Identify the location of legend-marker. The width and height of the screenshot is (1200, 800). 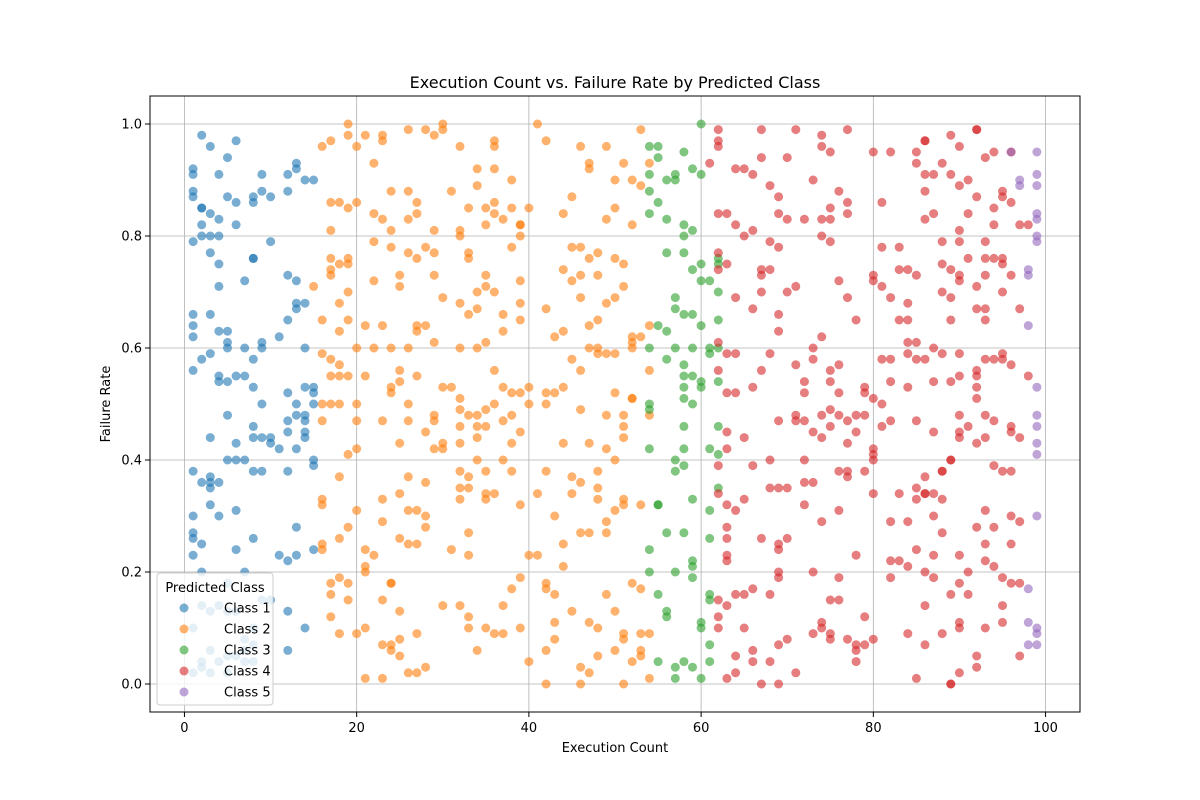
(184, 629).